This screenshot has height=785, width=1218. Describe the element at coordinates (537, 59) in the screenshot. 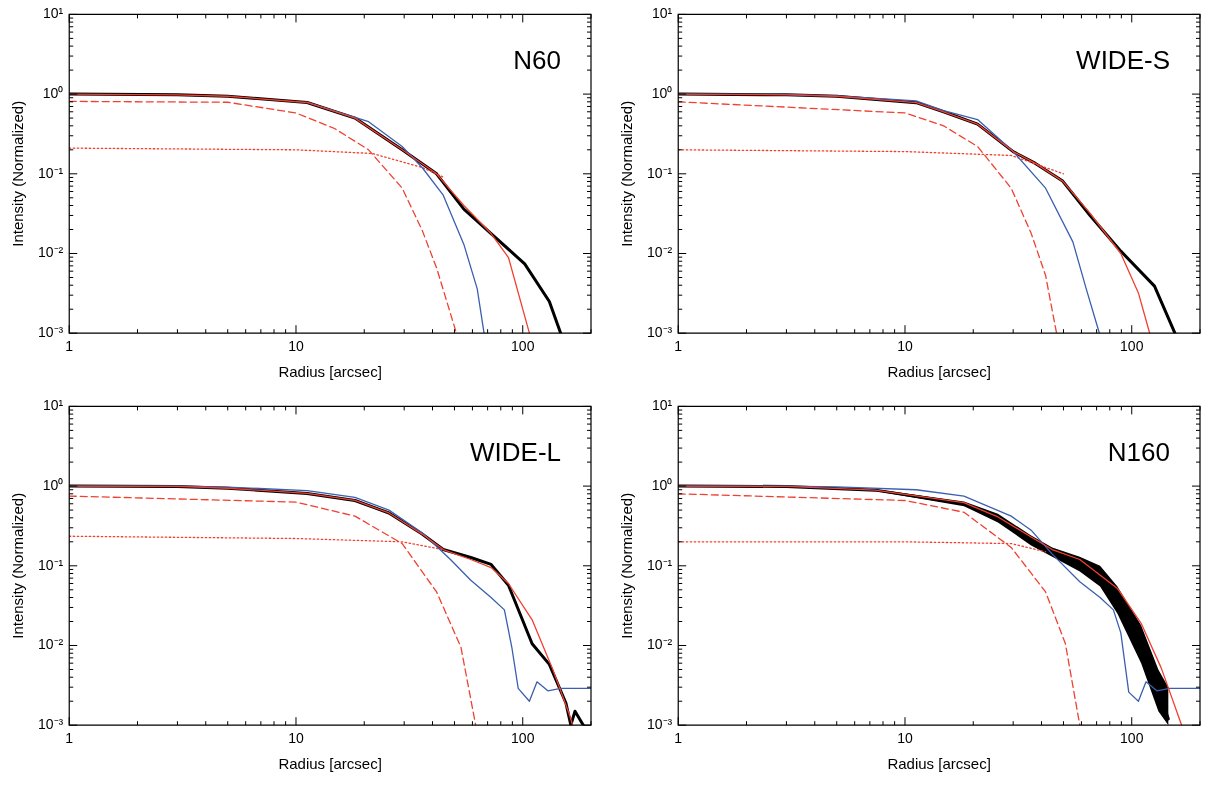

I see `annotation: N60` at that location.